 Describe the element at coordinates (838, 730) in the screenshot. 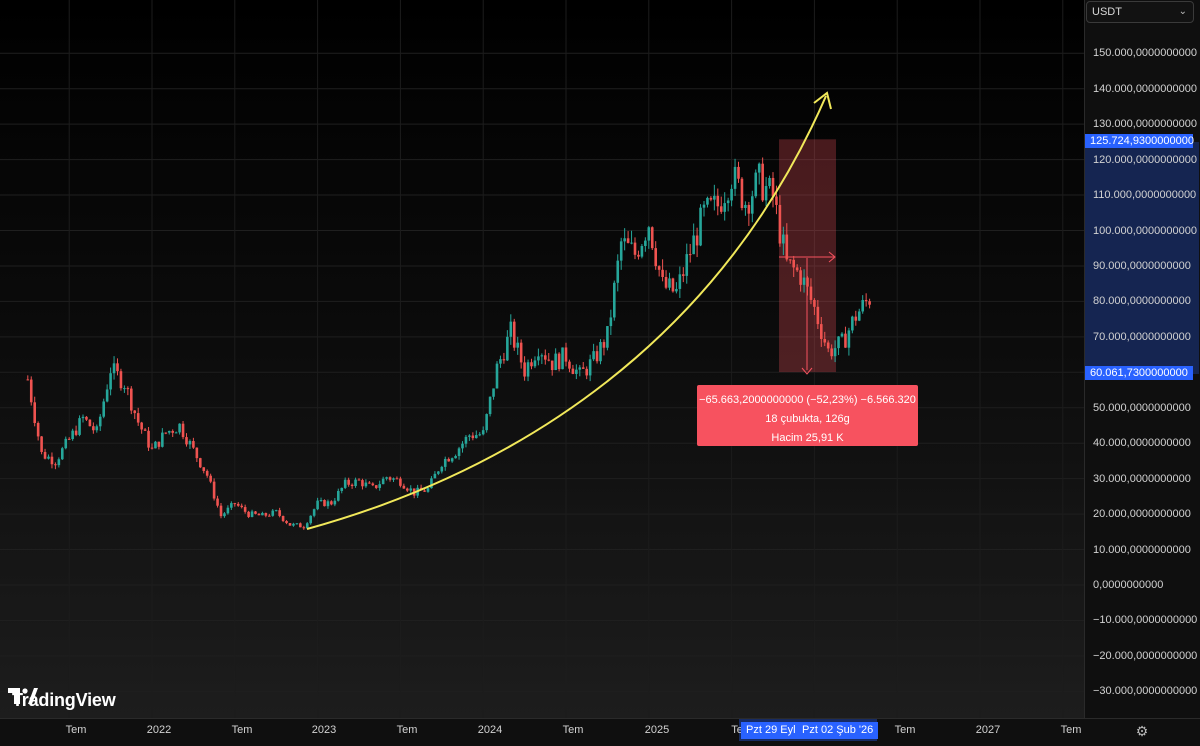

I see `range-end-marker: Pzt 02 Şub '26` at that location.